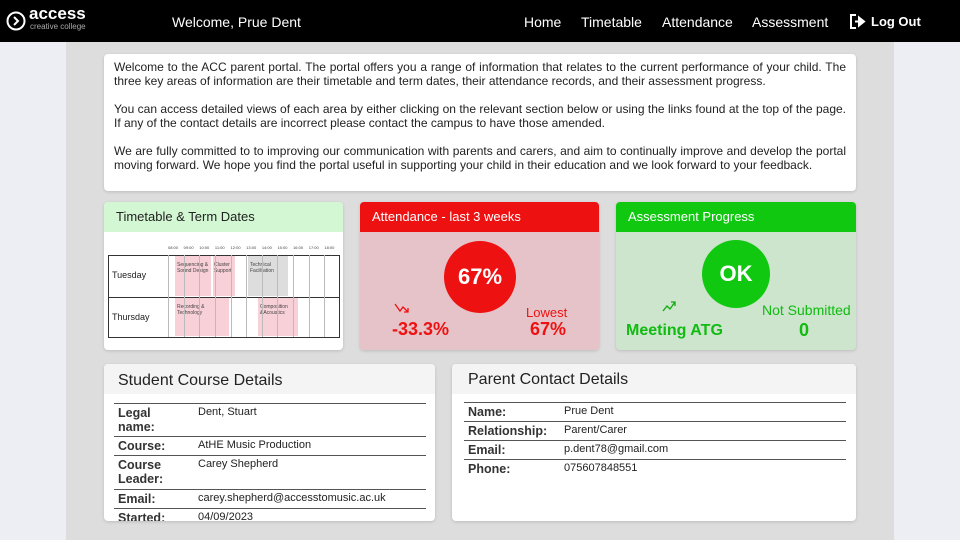  What do you see at coordinates (703, 450) in the screenshot?
I see `detail-value: p.dent78@gmail.com` at bounding box center [703, 450].